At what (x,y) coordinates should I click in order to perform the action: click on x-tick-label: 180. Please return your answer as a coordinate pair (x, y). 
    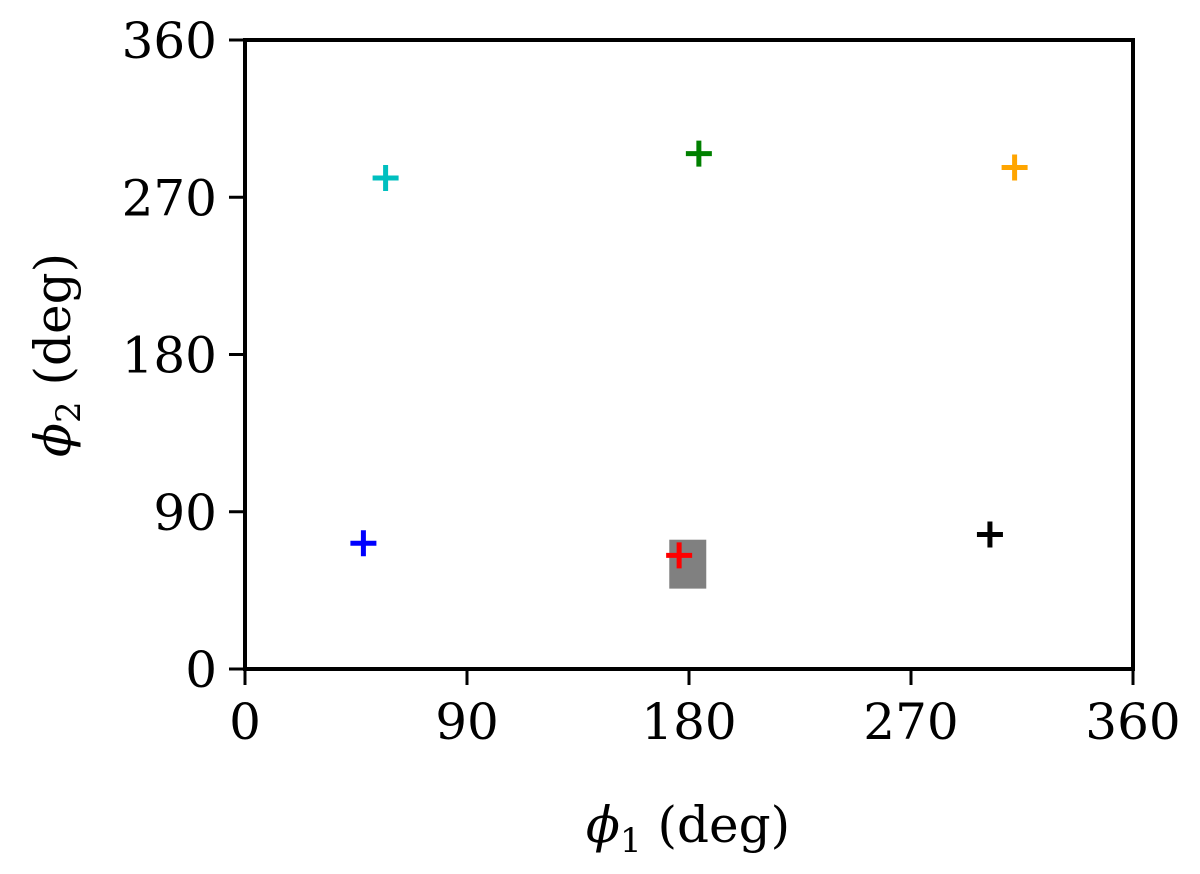
    Looking at the image, I should click on (688, 722).